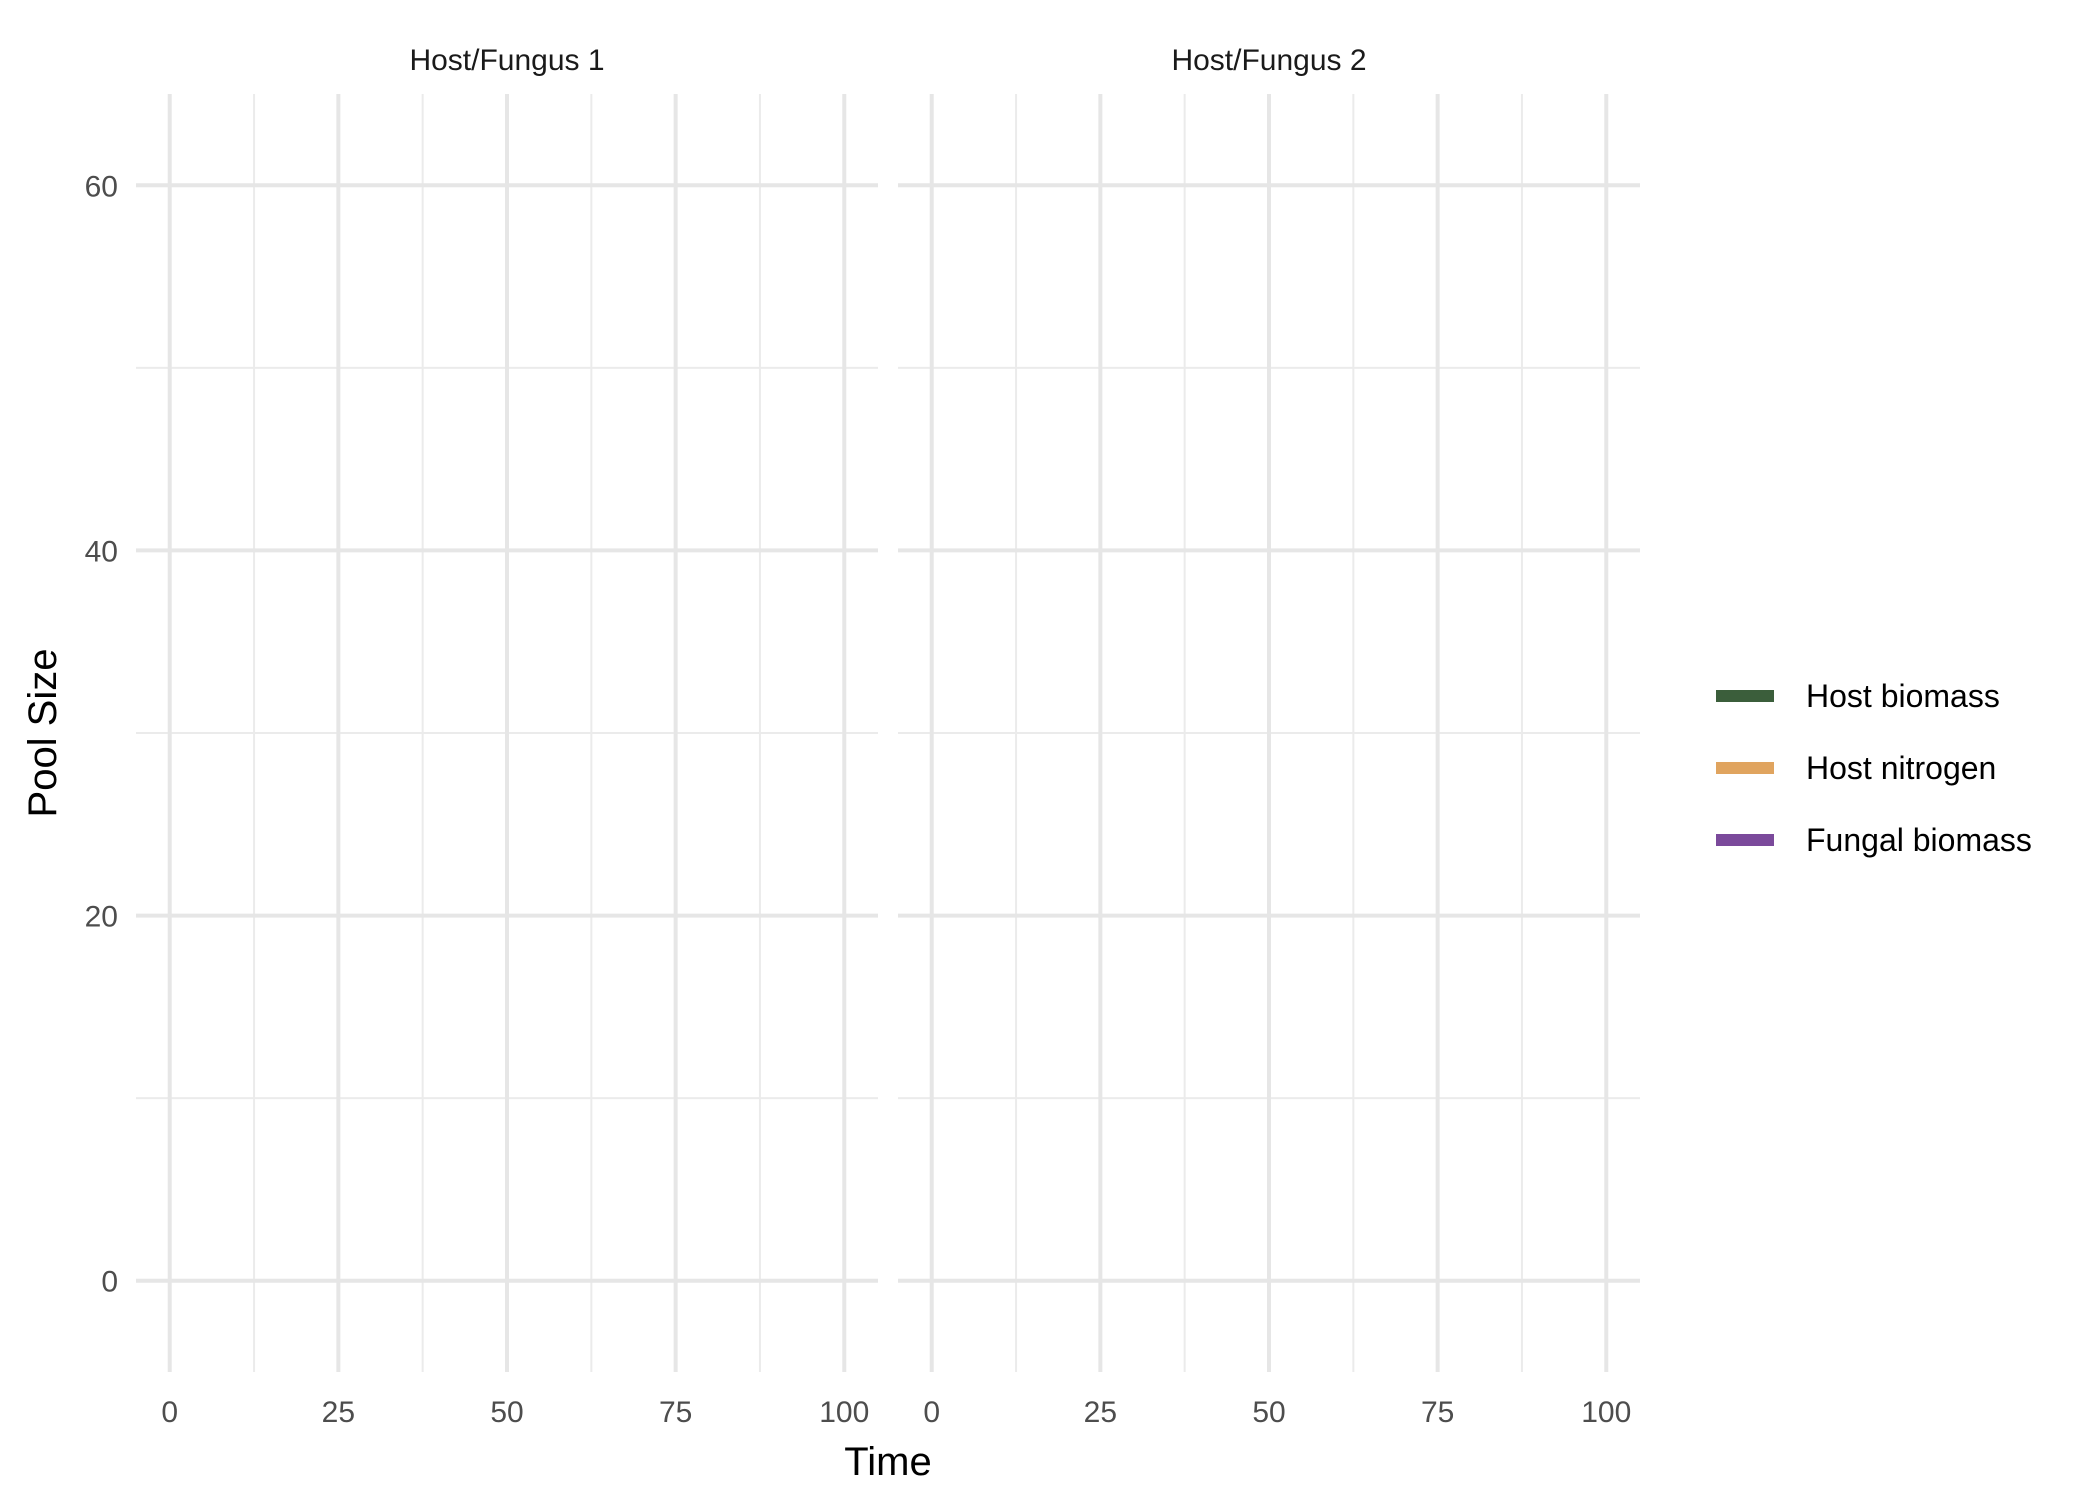 The height and width of the screenshot is (1500, 2100). I want to click on facet-title: Host/Fungus 2, so click(1268, 60).